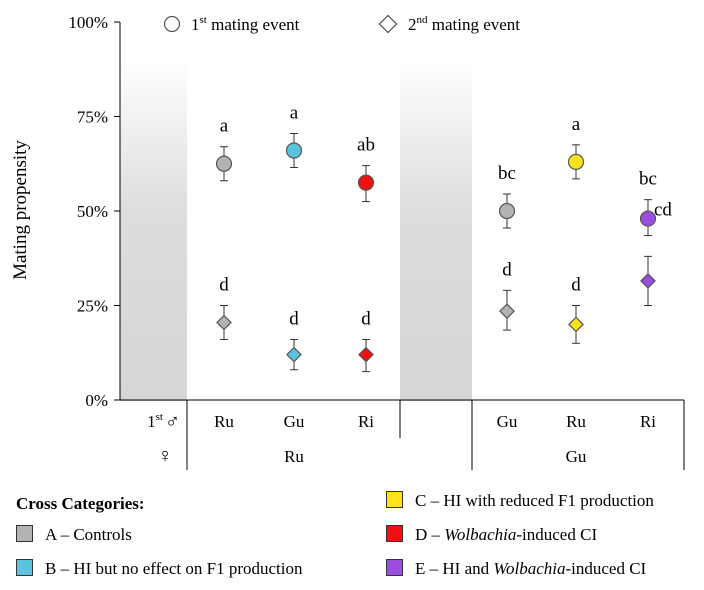 This screenshot has height=590, width=704. Describe the element at coordinates (92, 306) in the screenshot. I see `y-tick-label: 25%` at that location.